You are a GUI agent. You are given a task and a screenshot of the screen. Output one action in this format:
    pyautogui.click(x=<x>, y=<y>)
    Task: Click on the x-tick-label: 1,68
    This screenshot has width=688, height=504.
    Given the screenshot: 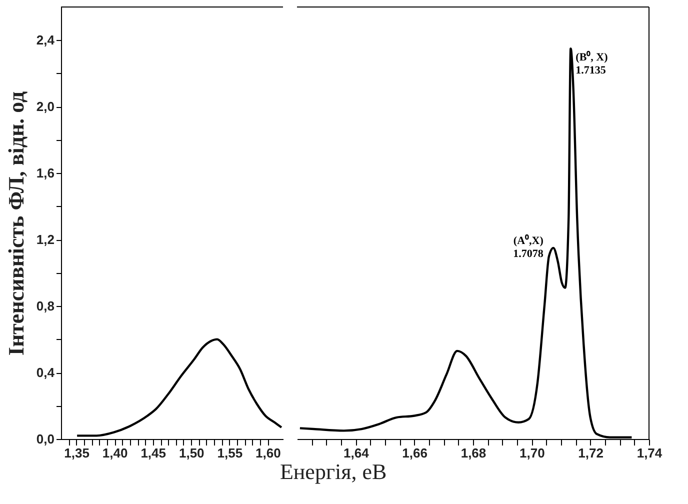 What is the action you would take?
    pyautogui.click(x=473, y=453)
    